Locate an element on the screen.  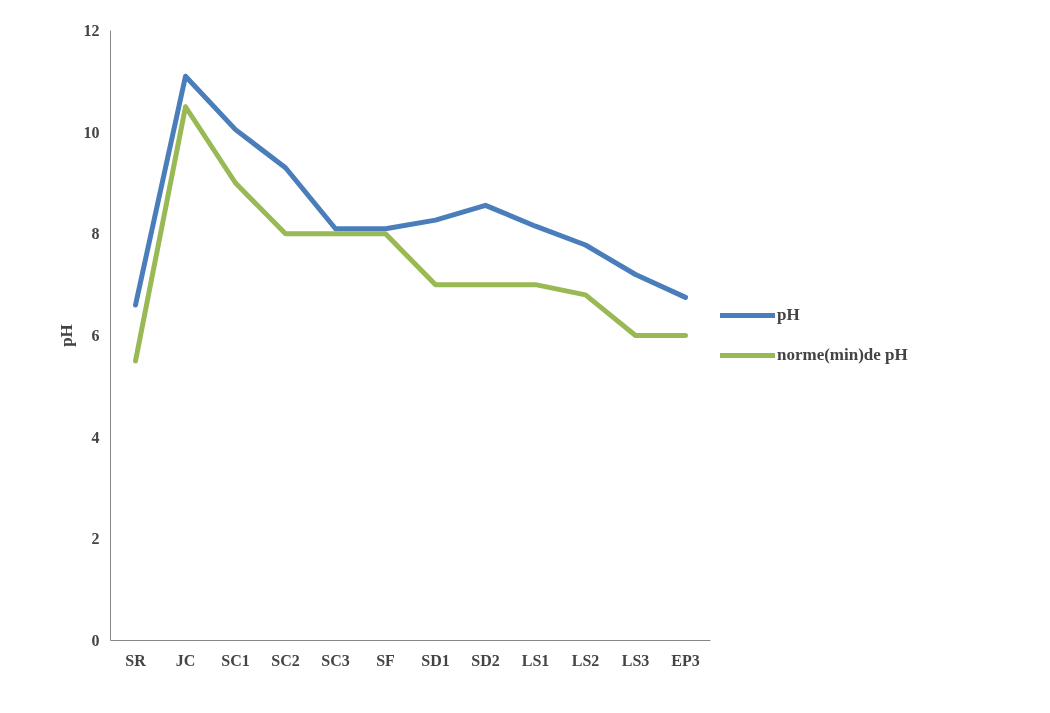
x-tick-label: SC2 is located at coordinates (285, 660).